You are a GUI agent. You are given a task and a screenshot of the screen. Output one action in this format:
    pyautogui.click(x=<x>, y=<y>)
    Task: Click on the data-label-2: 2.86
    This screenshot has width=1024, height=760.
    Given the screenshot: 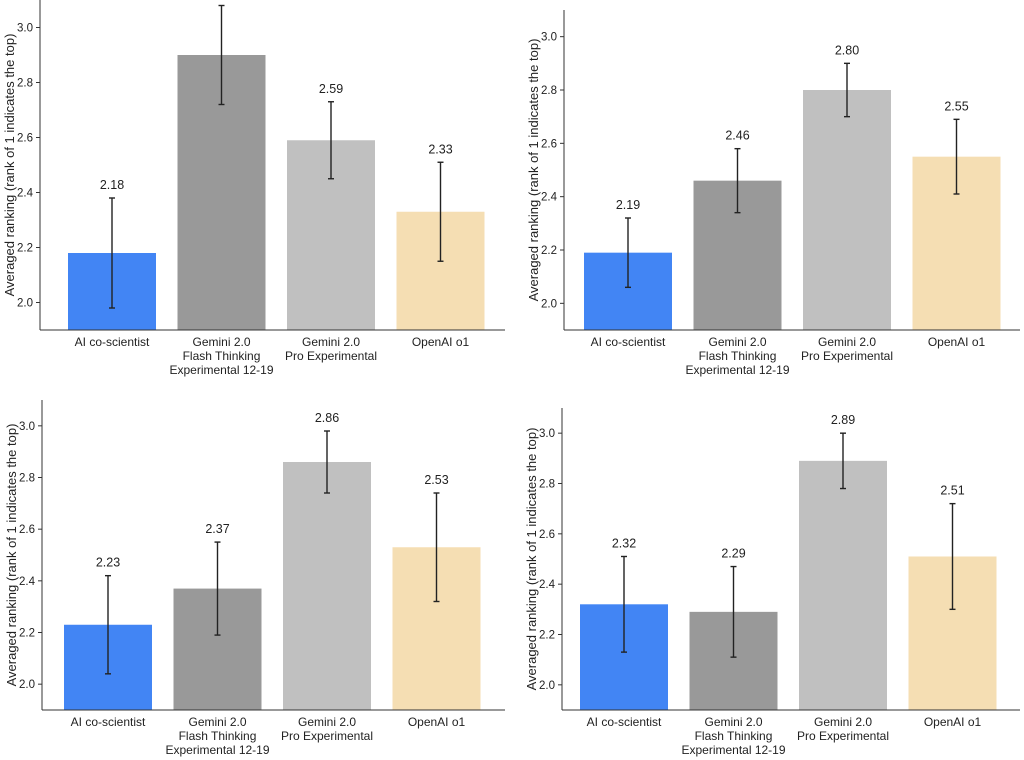 What is the action you would take?
    pyautogui.click(x=327, y=418)
    